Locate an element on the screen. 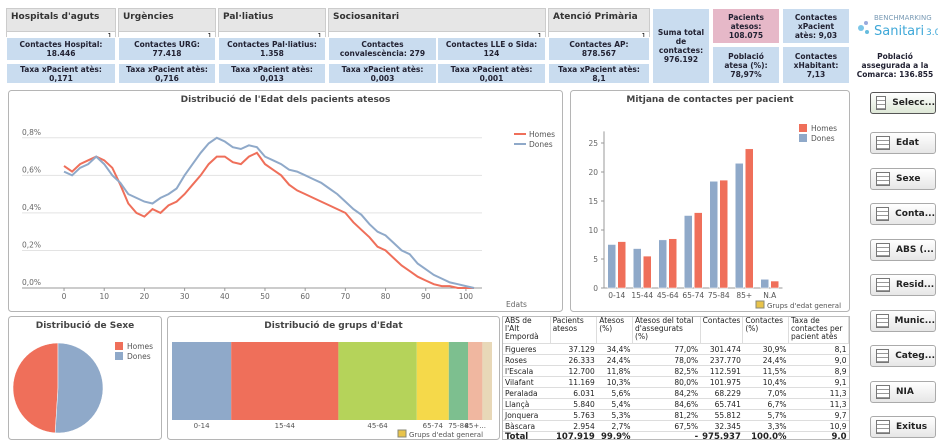 This screenshot has height=440, width=938. x-tick-label: 65-74 is located at coordinates (693, 295).